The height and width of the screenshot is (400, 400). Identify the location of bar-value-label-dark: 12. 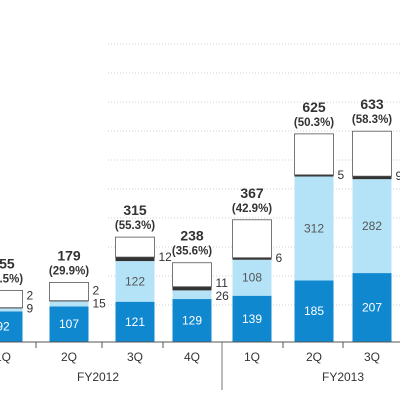
(166, 257).